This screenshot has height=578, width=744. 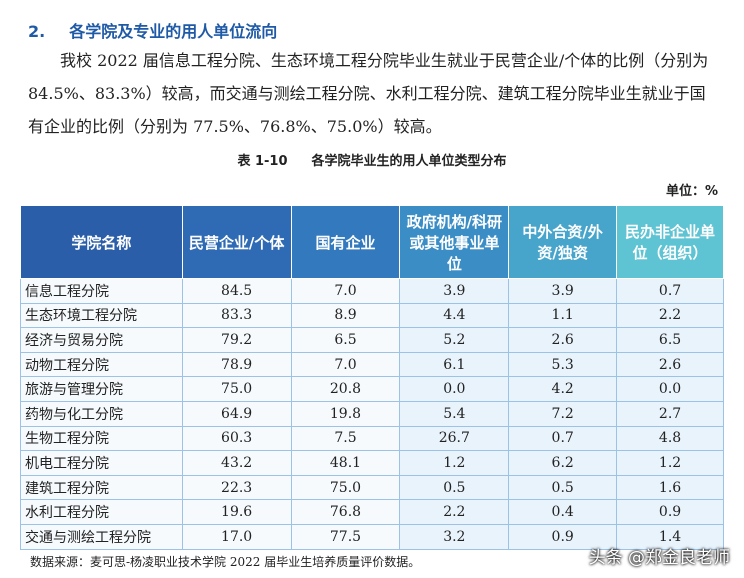 I want to click on table-row: 信息工程分院 84.5 7.0 3.9 3.9 0.7, so click(x=372, y=291).